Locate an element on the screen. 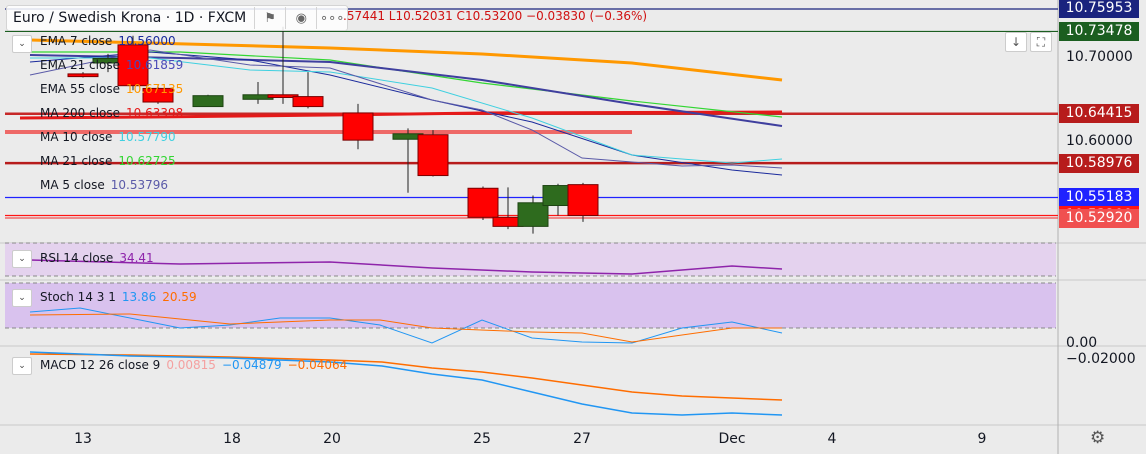 This screenshot has width=1146, height=454. indicator-legend-row: EMA 7 close 10.56000 is located at coordinates (105, 41).